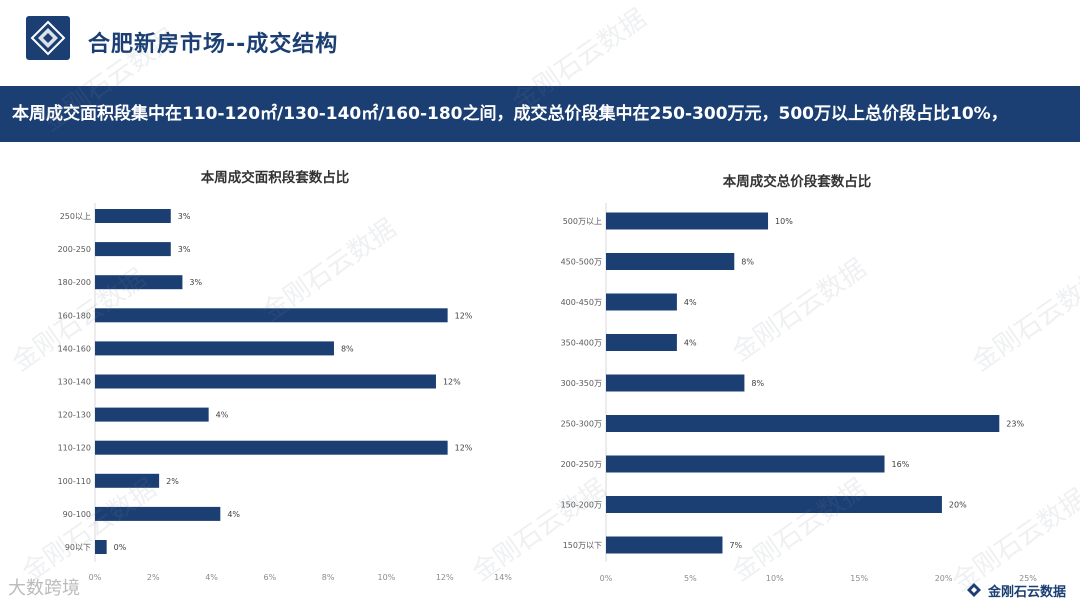 The image size is (1080, 608). I want to click on price-chart-x-tick-label: 0%, so click(606, 578).